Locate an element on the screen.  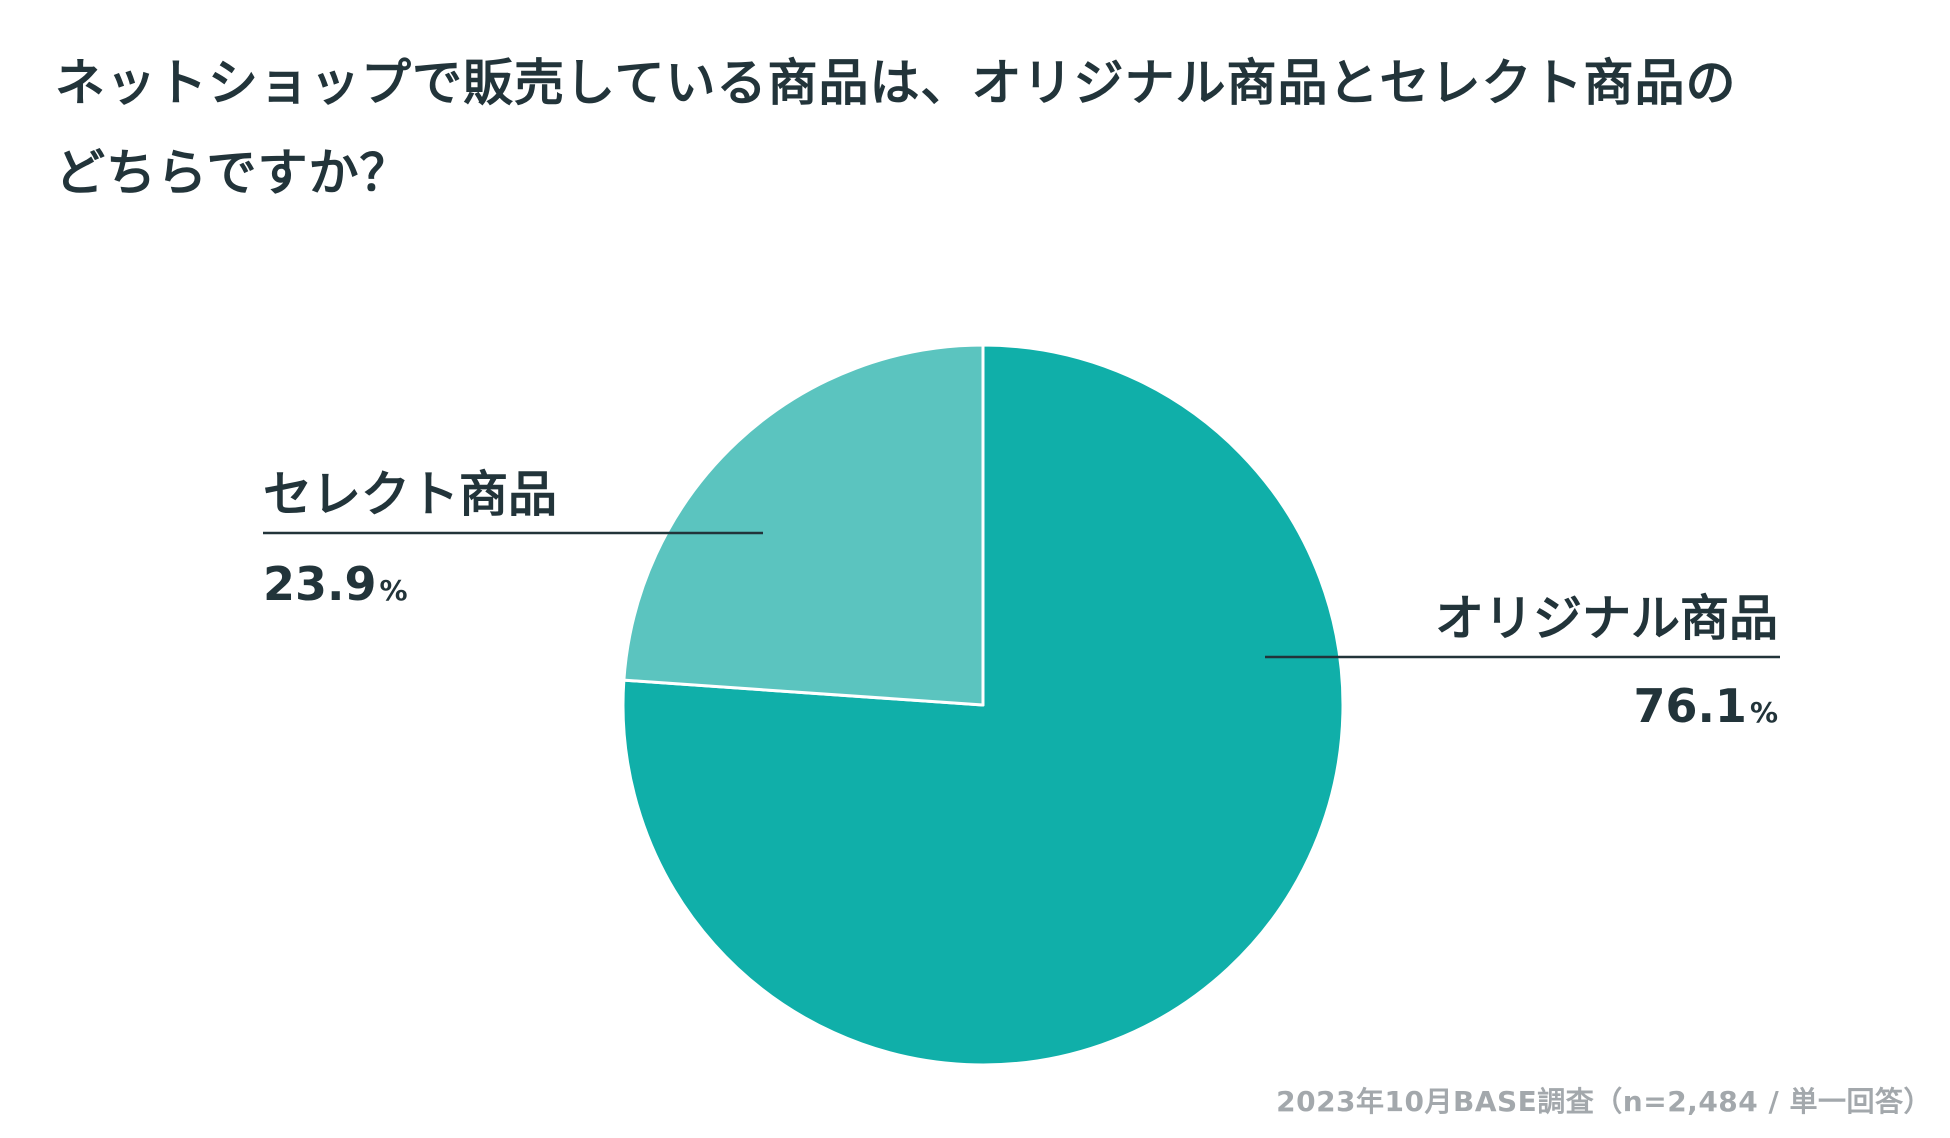
value-number-original: 76.1 is located at coordinates (1690, 706).